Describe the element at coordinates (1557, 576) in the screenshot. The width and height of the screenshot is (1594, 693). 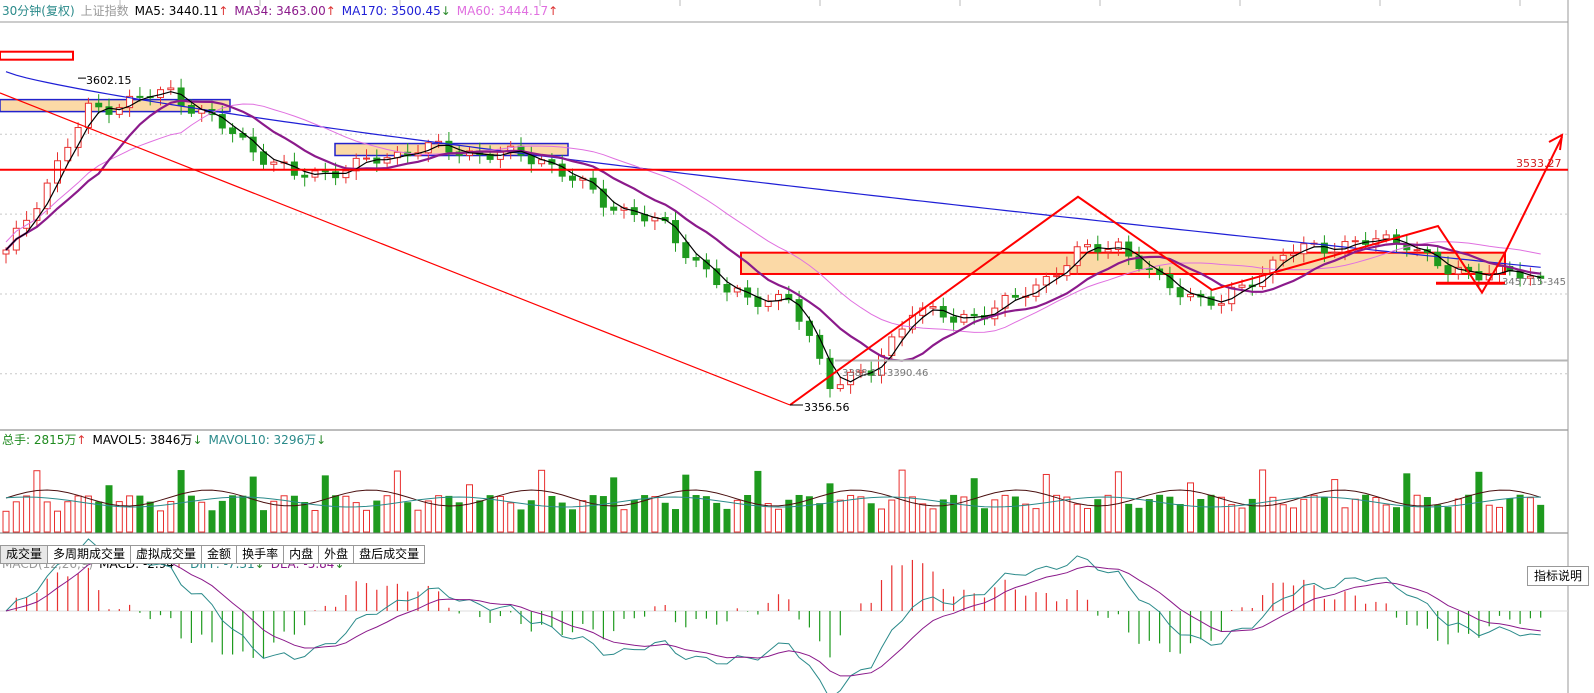
I see `indicator-help-button: 指标说明` at that location.